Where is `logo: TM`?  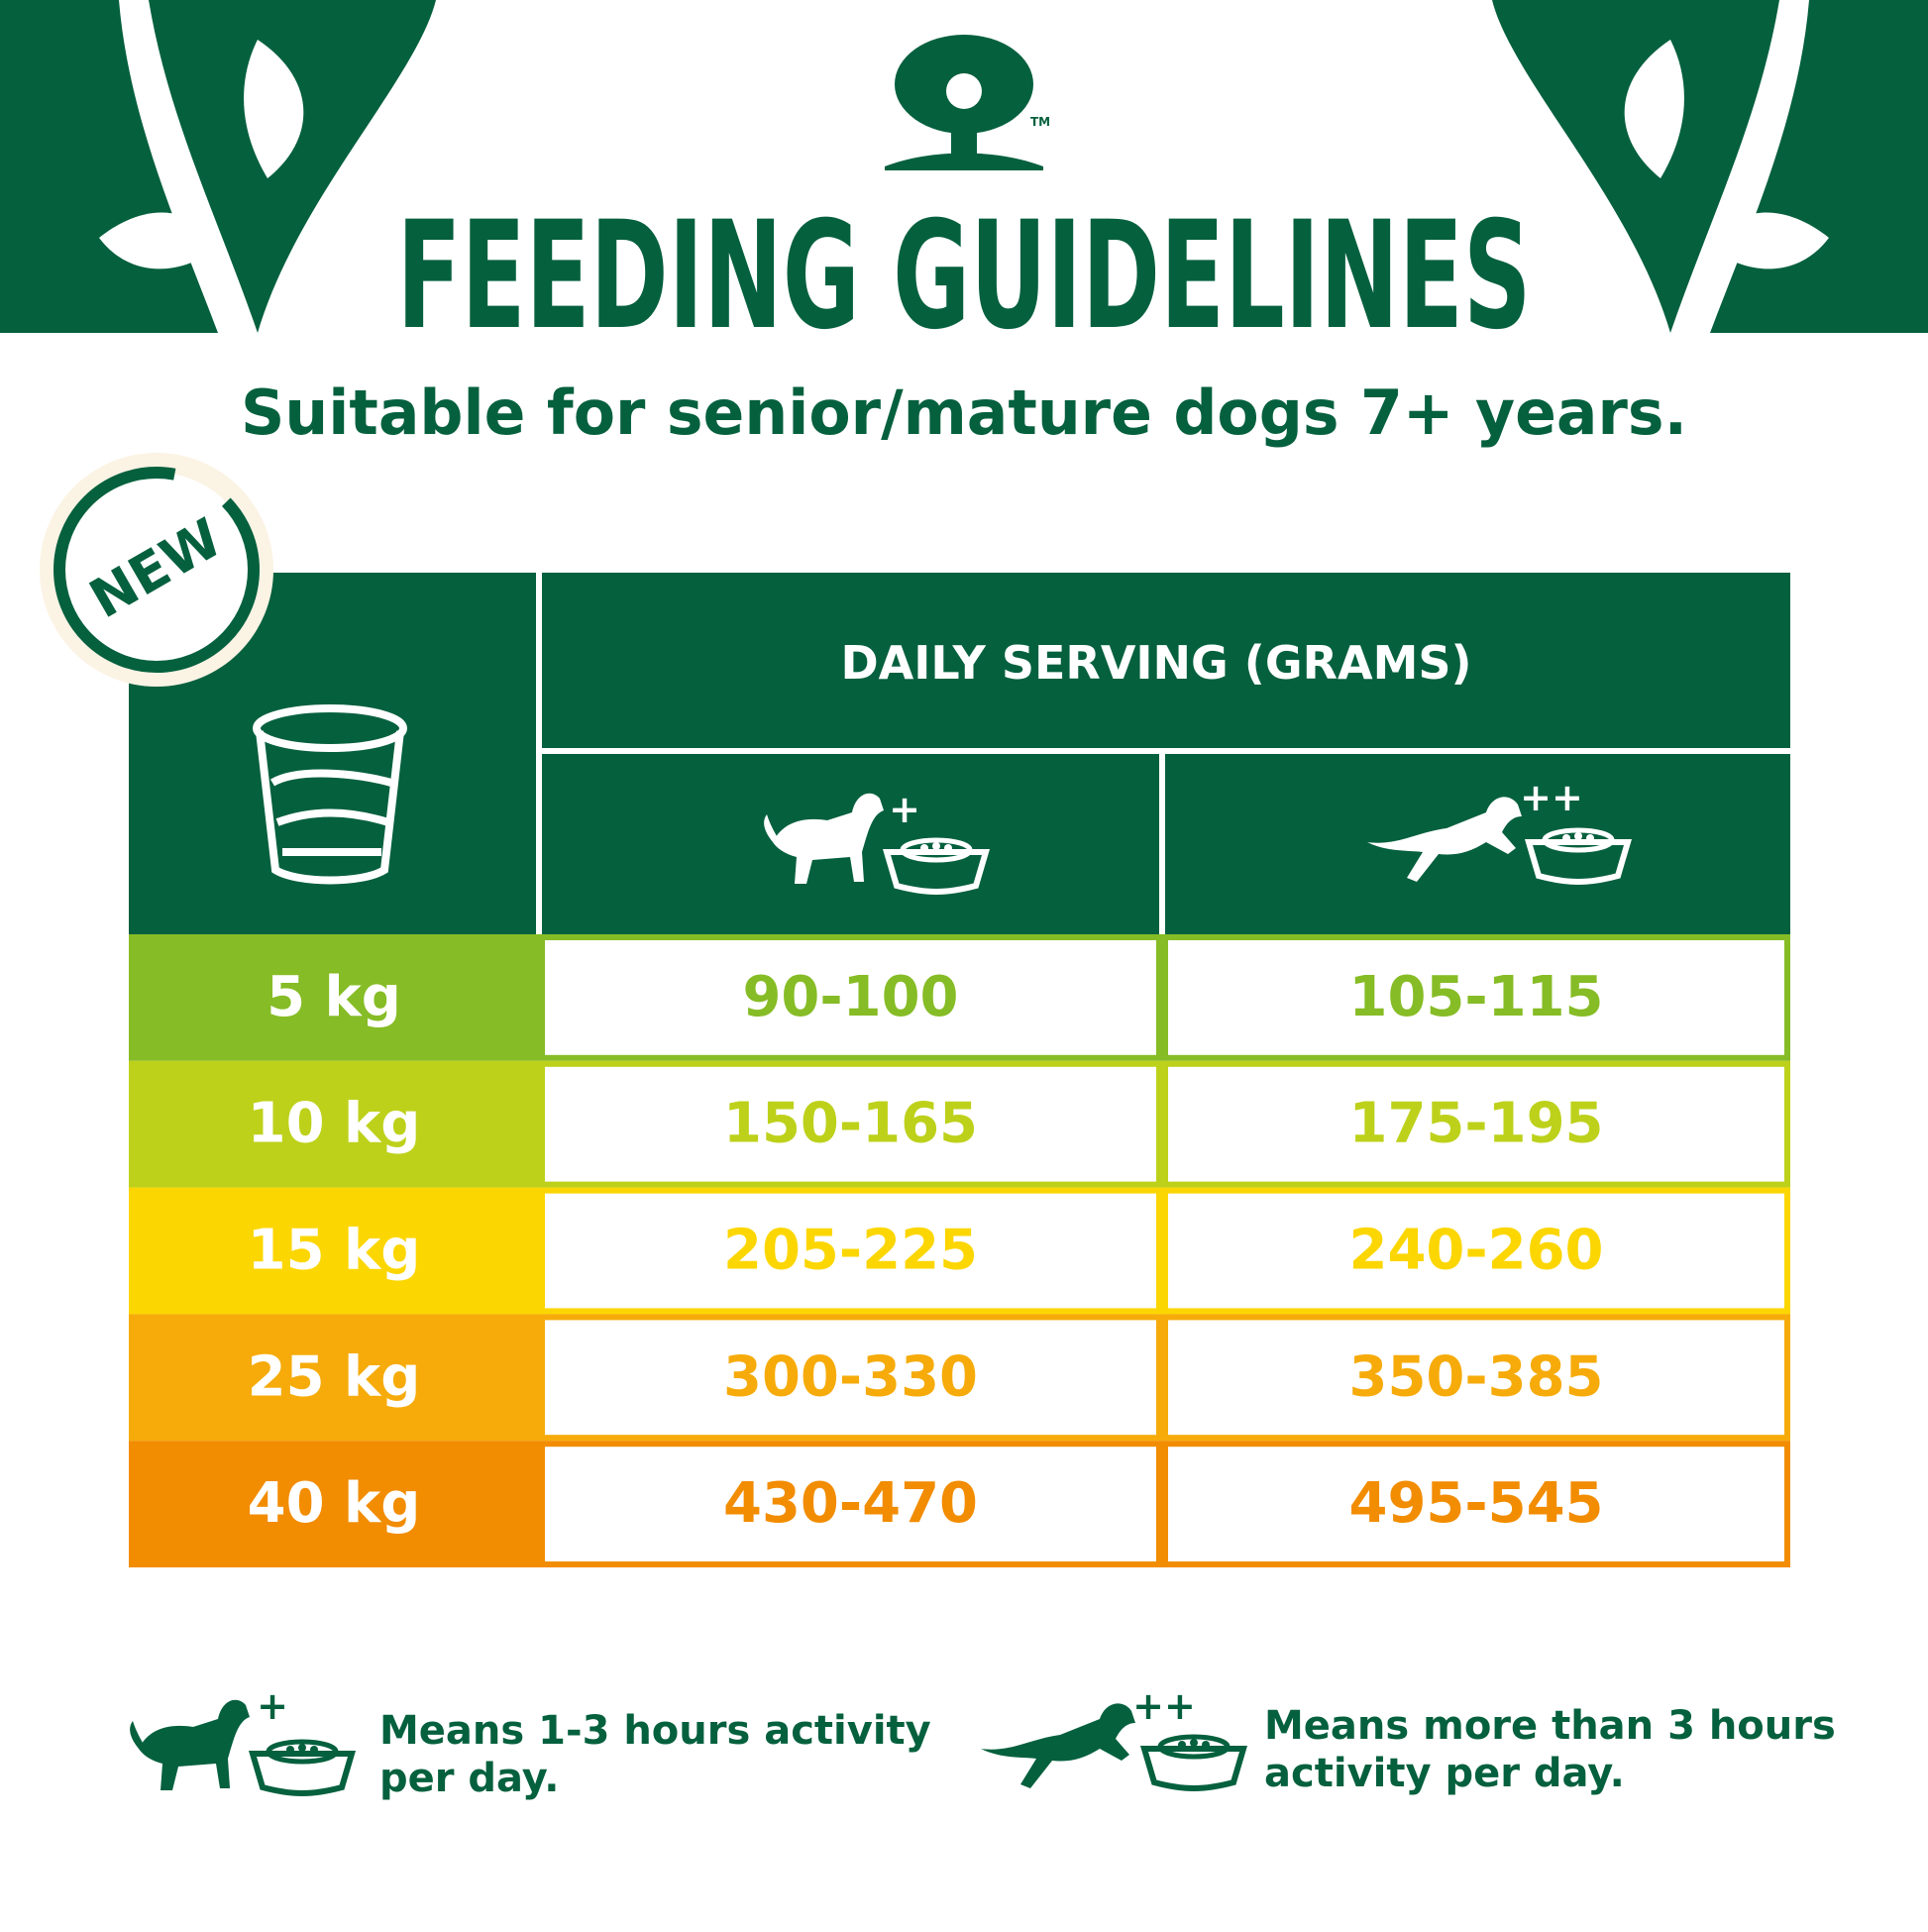
logo: TM is located at coordinates (968, 103).